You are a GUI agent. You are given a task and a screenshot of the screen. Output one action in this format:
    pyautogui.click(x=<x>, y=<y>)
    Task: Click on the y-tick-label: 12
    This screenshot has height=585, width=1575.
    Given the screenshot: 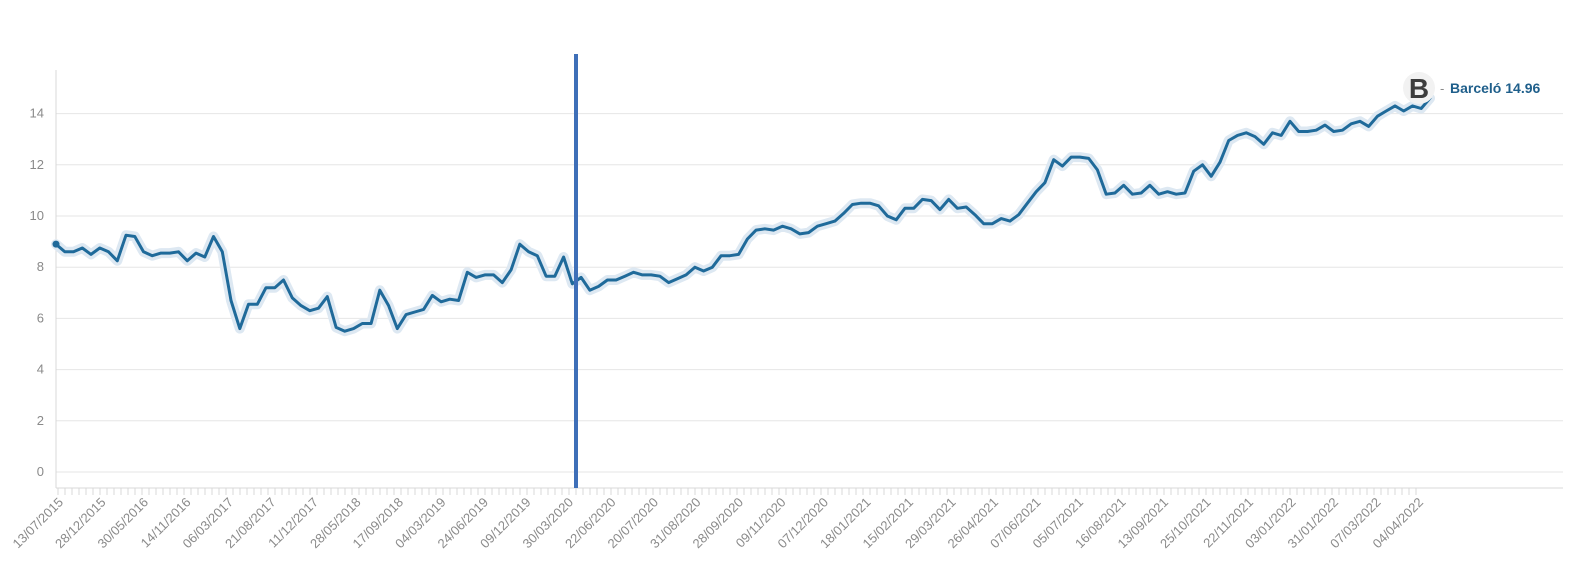 What is the action you would take?
    pyautogui.click(x=37, y=164)
    